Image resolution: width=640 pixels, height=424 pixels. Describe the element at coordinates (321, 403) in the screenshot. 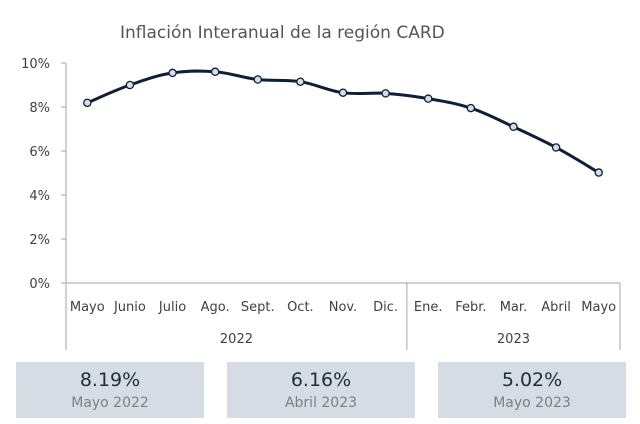

I see `card-label: Abril 2023` at that location.